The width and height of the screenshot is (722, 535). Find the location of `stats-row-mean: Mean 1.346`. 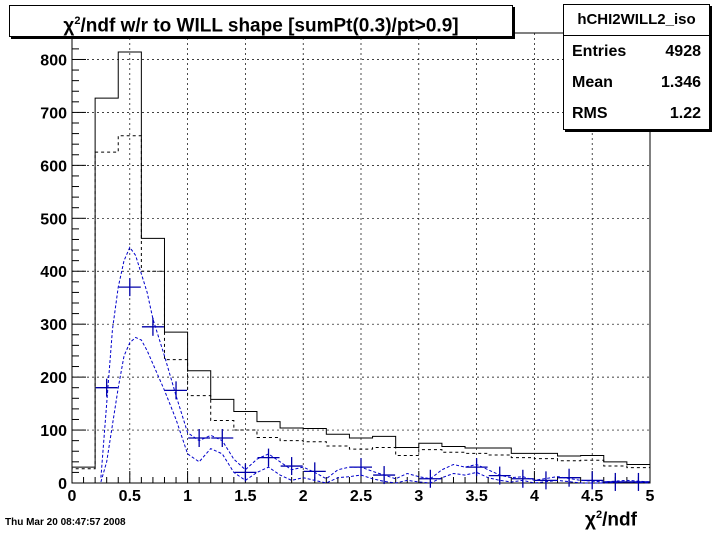

stats-row-mean: Mean 1.346 is located at coordinates (636, 82).